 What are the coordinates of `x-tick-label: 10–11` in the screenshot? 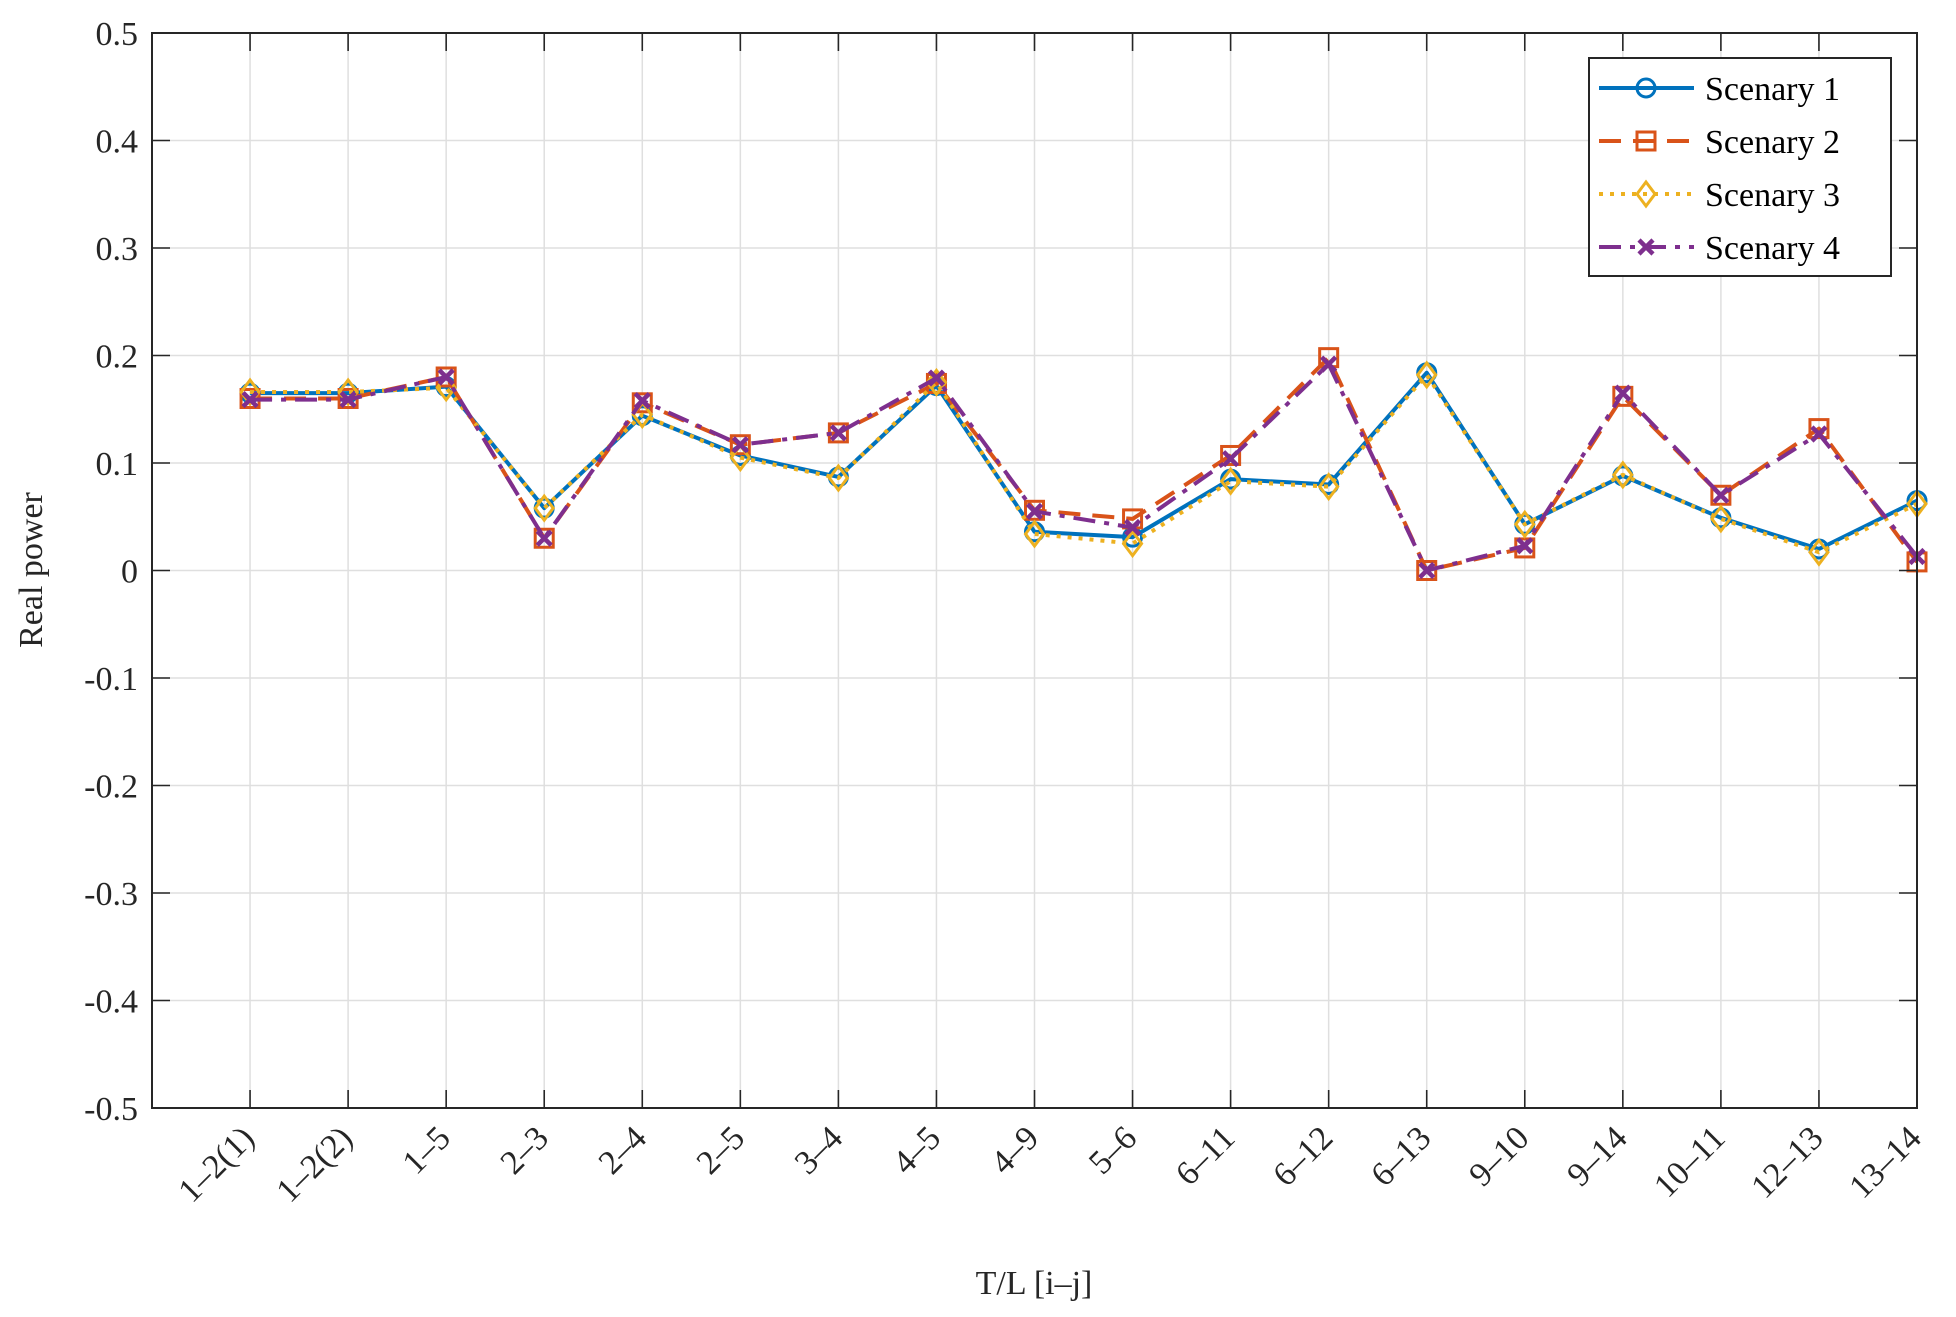 It's located at (1689, 1161).